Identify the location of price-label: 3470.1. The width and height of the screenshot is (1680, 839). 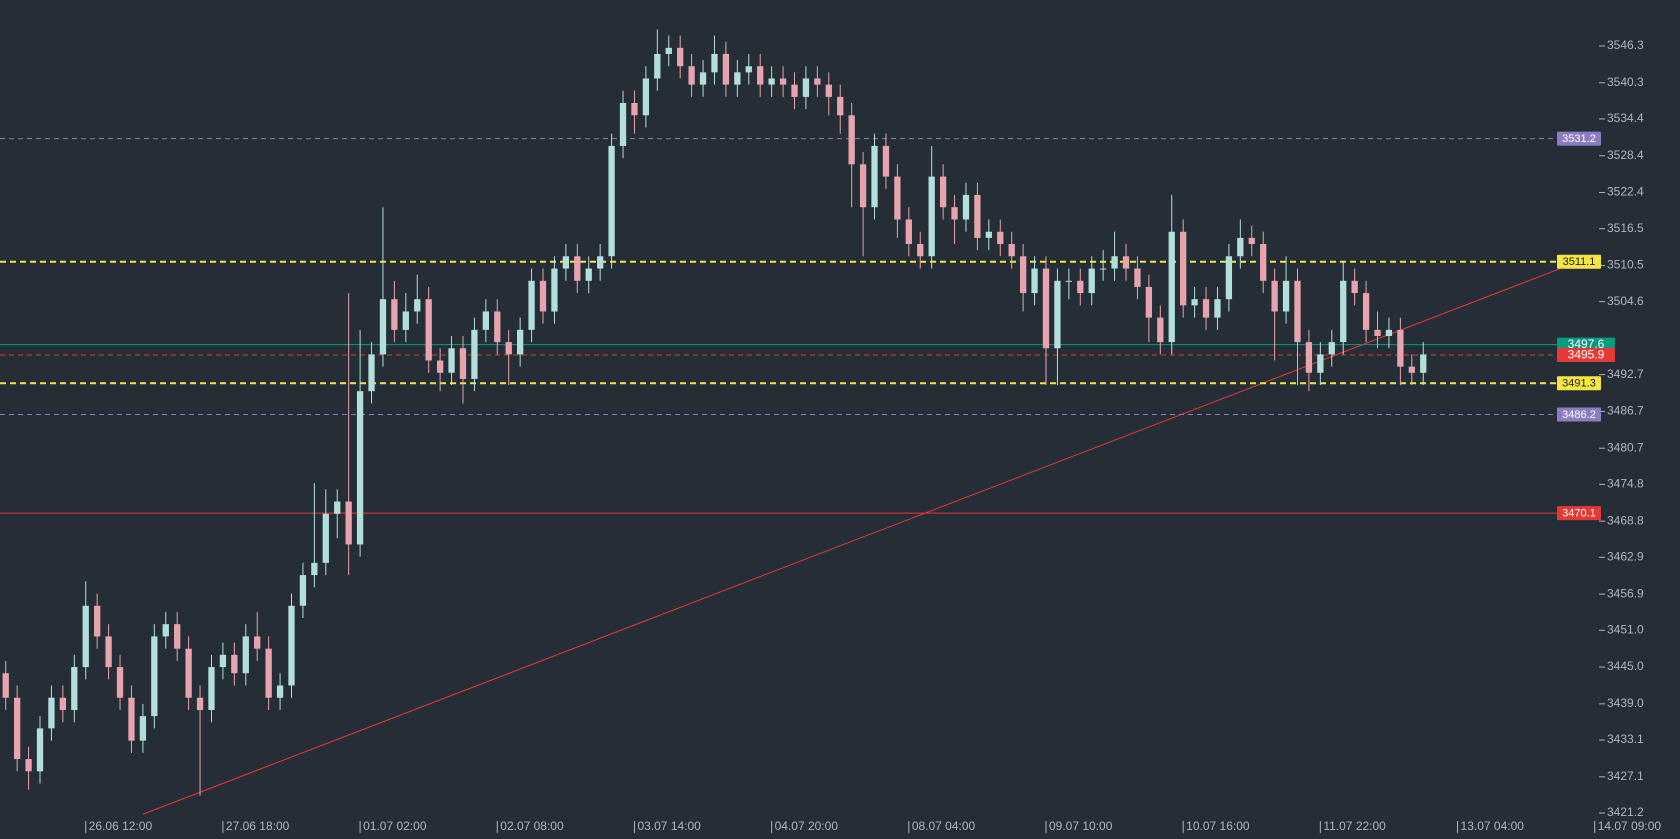
(1579, 514).